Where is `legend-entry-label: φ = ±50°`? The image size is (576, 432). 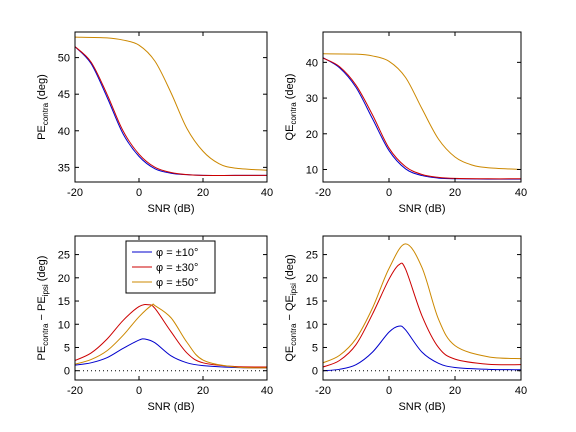 legend-entry-label: φ = ±50° is located at coordinates (177, 283).